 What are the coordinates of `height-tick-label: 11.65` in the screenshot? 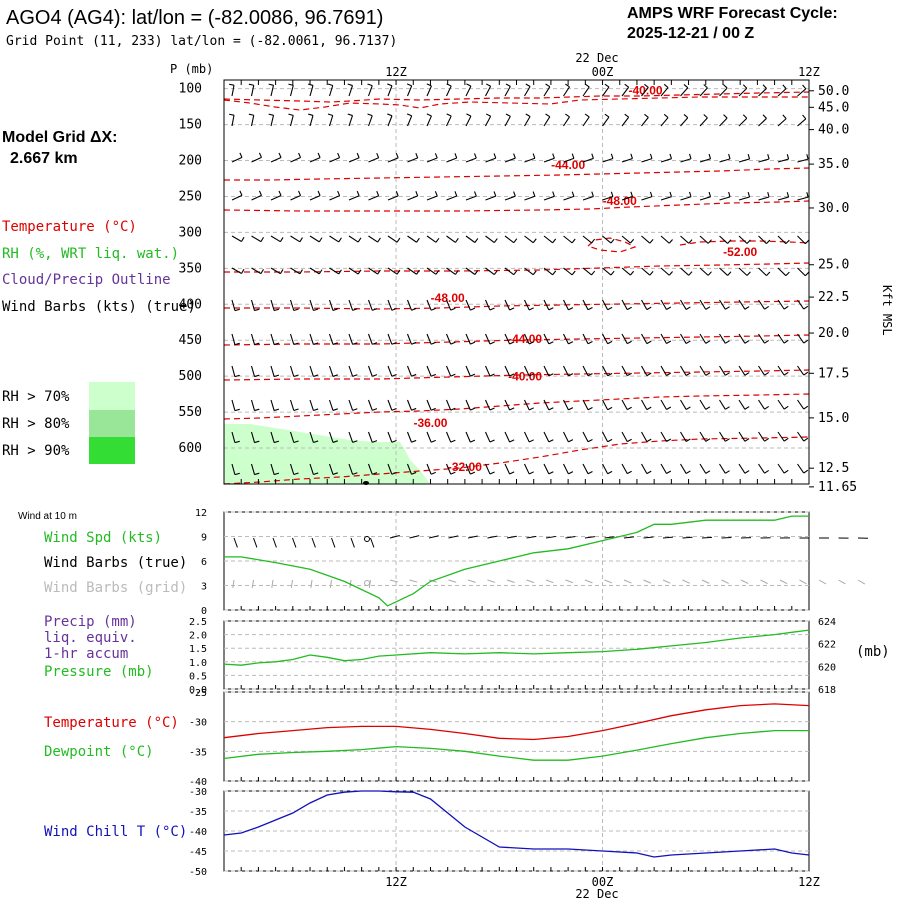 It's located at (837, 487).